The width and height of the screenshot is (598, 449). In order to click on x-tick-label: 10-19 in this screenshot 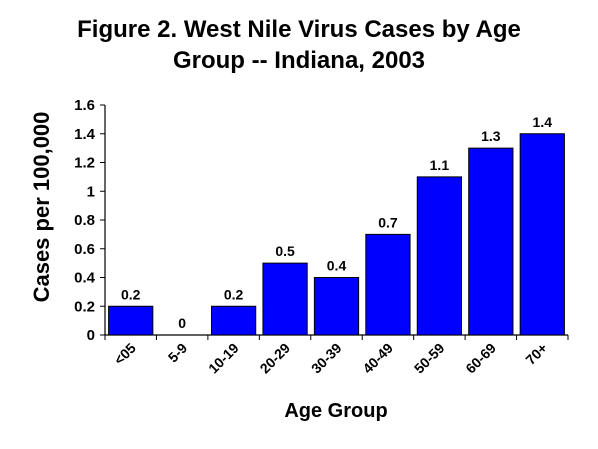, I will do `click(223, 358)`.